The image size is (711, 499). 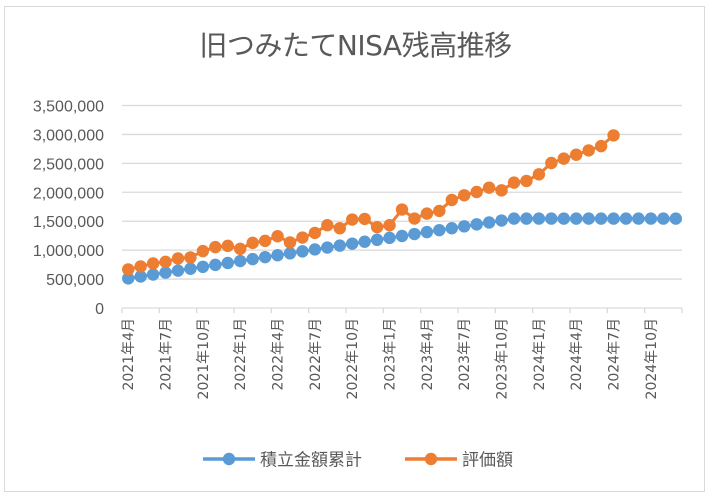 What do you see at coordinates (487, 461) in the screenshot?
I see `legend-label: 評価額` at bounding box center [487, 461].